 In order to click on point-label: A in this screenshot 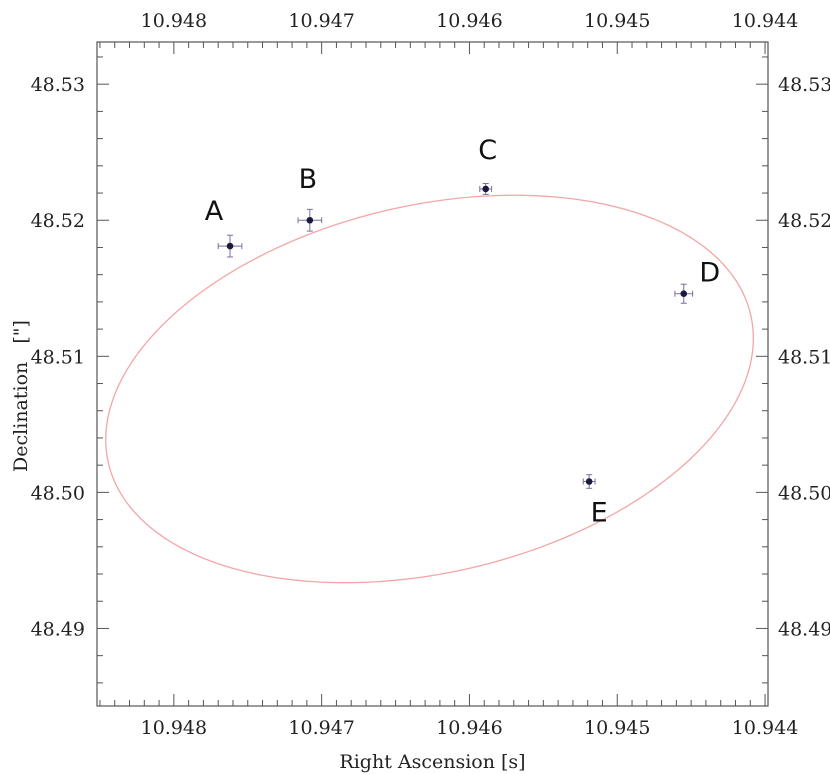, I will do `click(214, 211)`.